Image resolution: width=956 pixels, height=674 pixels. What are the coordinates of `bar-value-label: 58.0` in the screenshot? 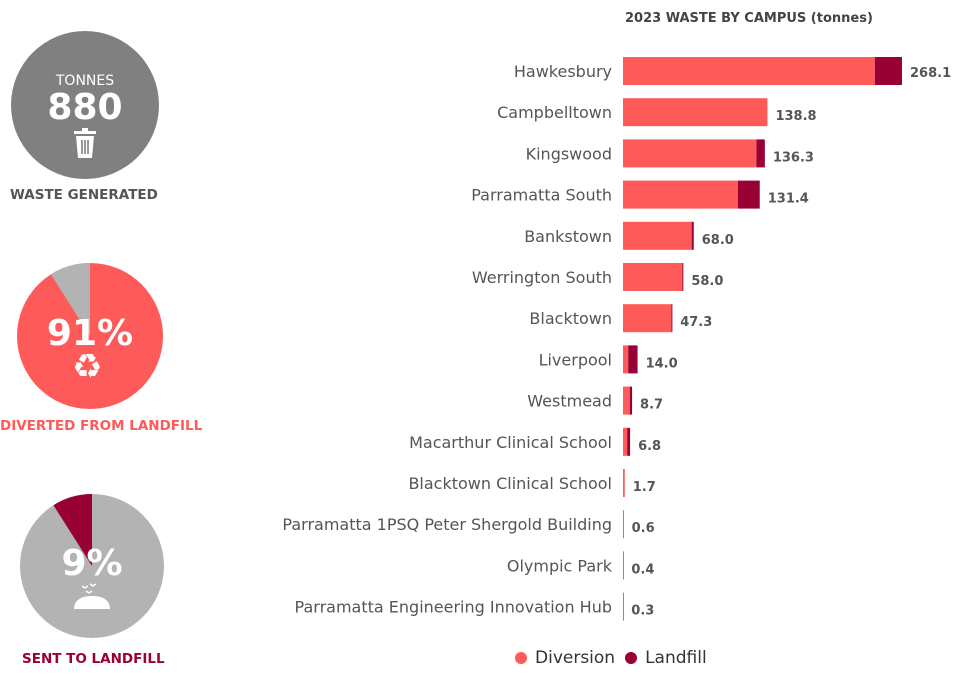 It's located at (707, 281).